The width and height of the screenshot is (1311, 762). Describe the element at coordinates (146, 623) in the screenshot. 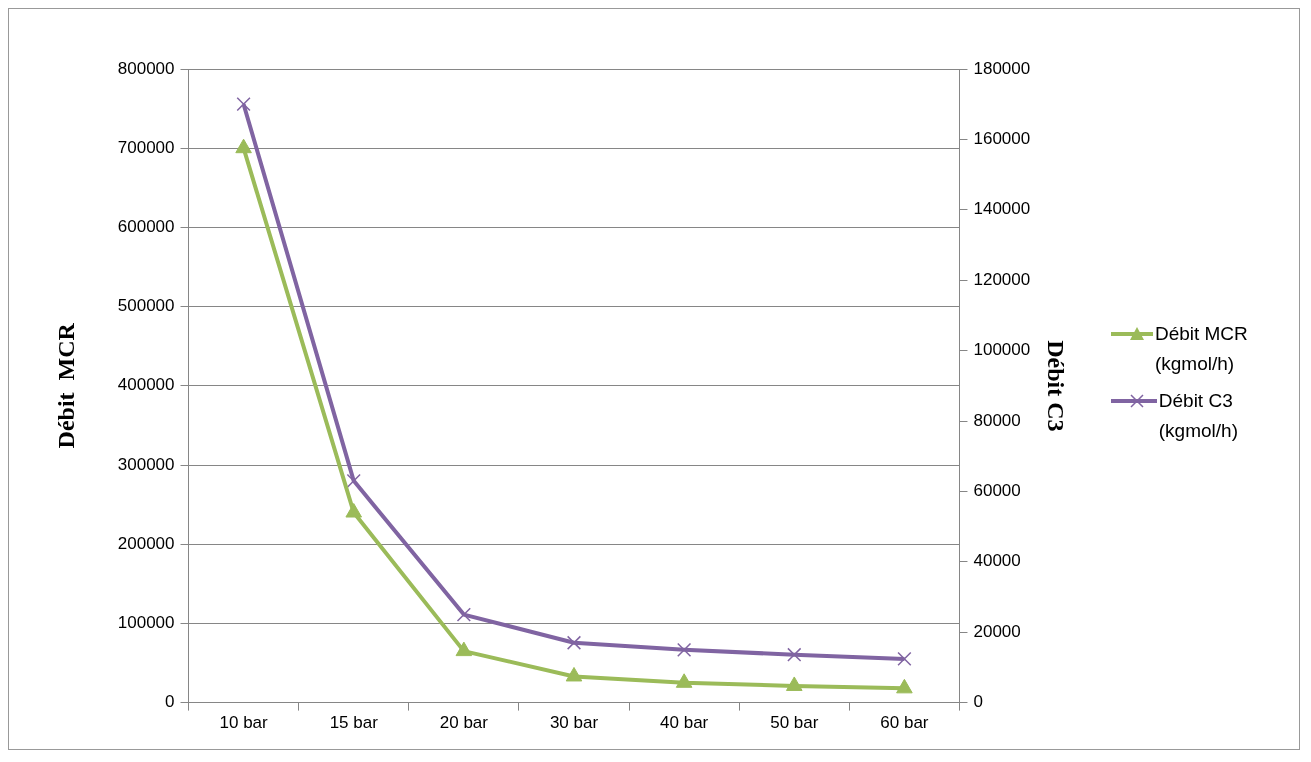

I see `y-tick-label: 100000` at that location.